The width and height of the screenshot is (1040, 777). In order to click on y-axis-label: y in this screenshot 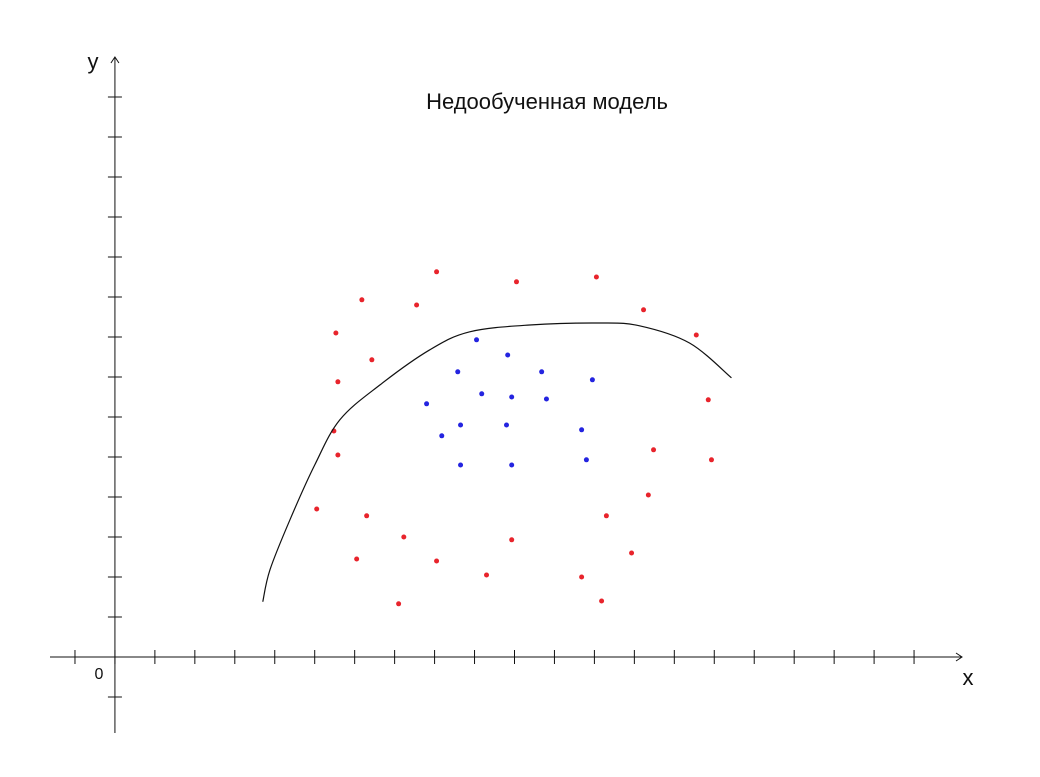, I will do `click(93, 61)`.